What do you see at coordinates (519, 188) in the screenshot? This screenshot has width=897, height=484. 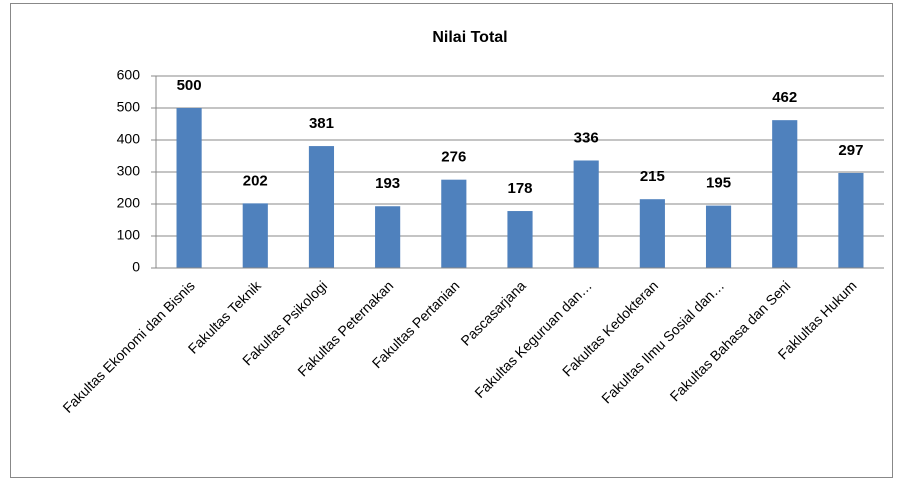 I see `data-label: 178` at bounding box center [519, 188].